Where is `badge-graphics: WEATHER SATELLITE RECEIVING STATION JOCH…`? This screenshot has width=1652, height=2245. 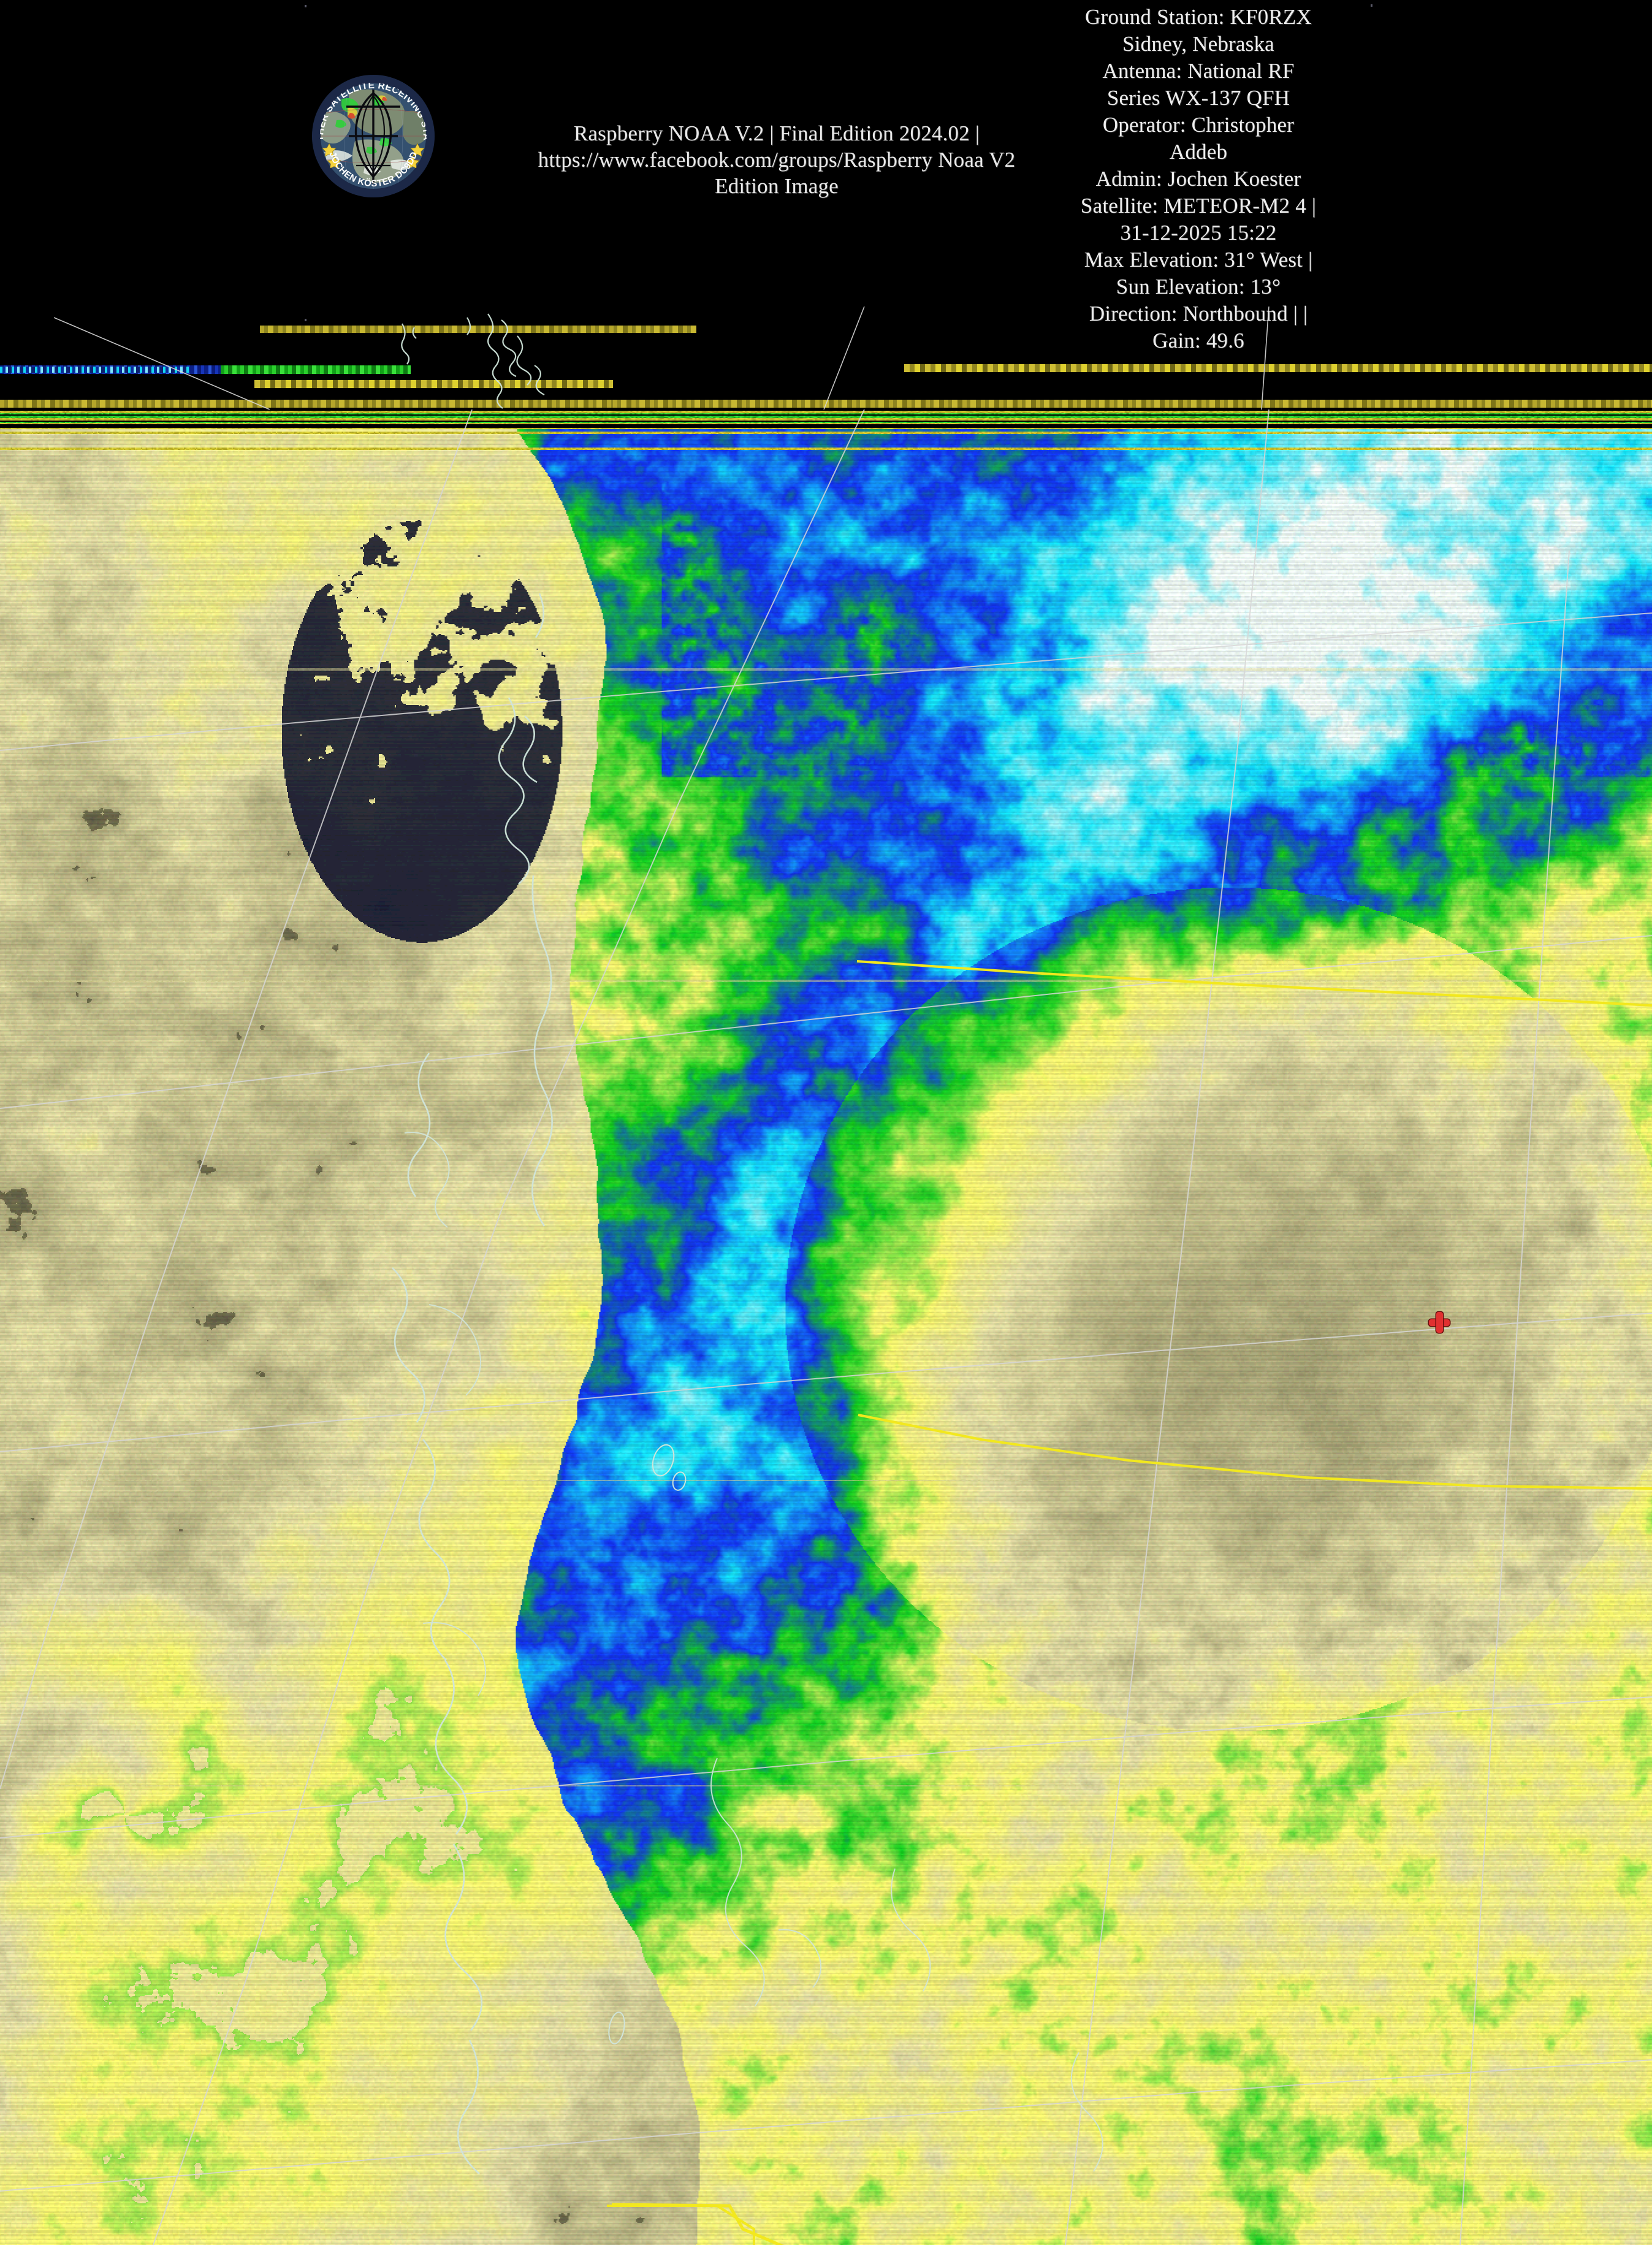 badge-graphics: WEATHER SATELLITE RECEIVING STATION JOCH… is located at coordinates (372, 132).